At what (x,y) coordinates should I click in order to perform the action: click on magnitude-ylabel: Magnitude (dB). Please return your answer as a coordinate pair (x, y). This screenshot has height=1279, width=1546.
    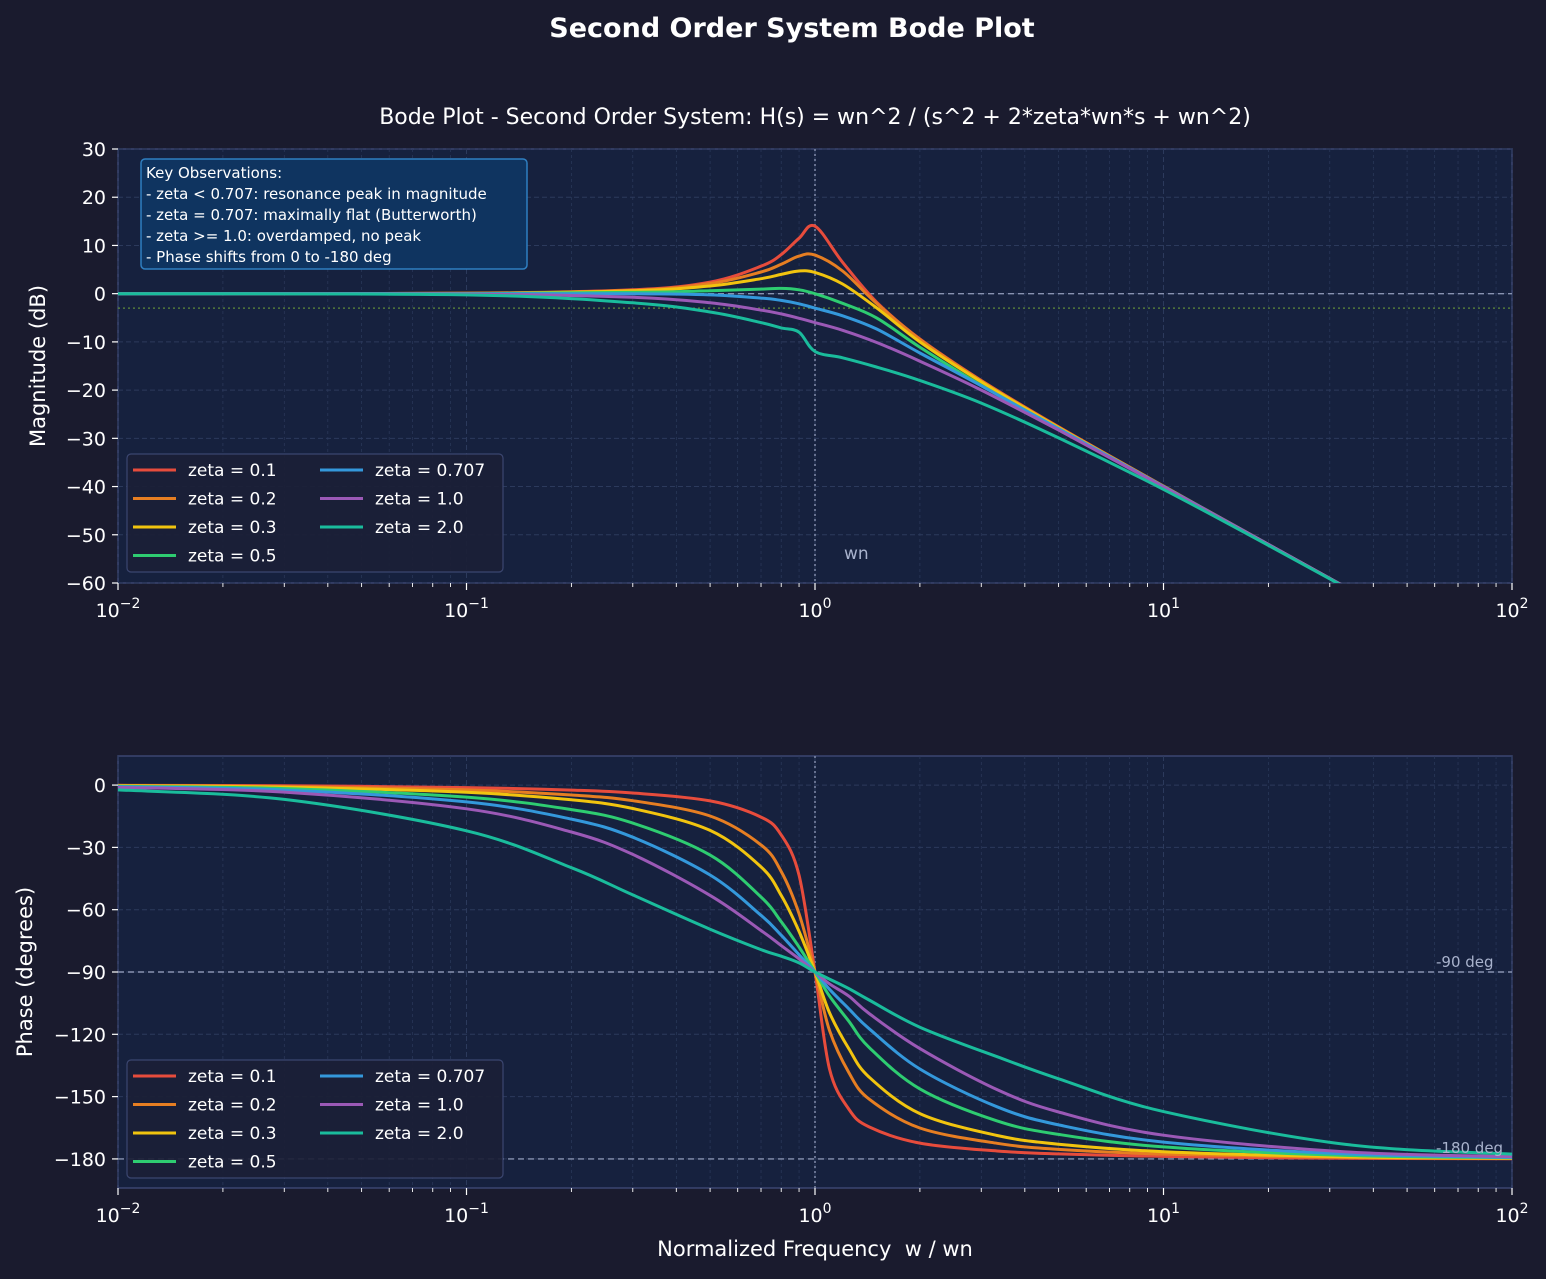
    Looking at the image, I should click on (38, 366).